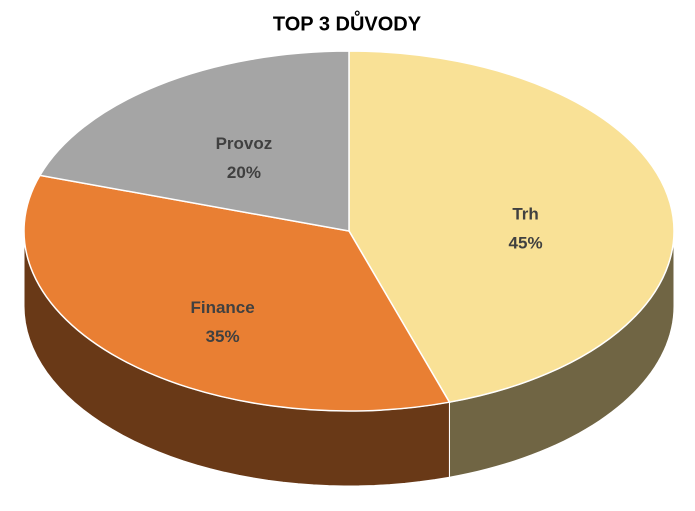 The width and height of the screenshot is (695, 511). What do you see at coordinates (347, 22) in the screenshot?
I see `chart-title: TOP 3 DŮVODY` at bounding box center [347, 22].